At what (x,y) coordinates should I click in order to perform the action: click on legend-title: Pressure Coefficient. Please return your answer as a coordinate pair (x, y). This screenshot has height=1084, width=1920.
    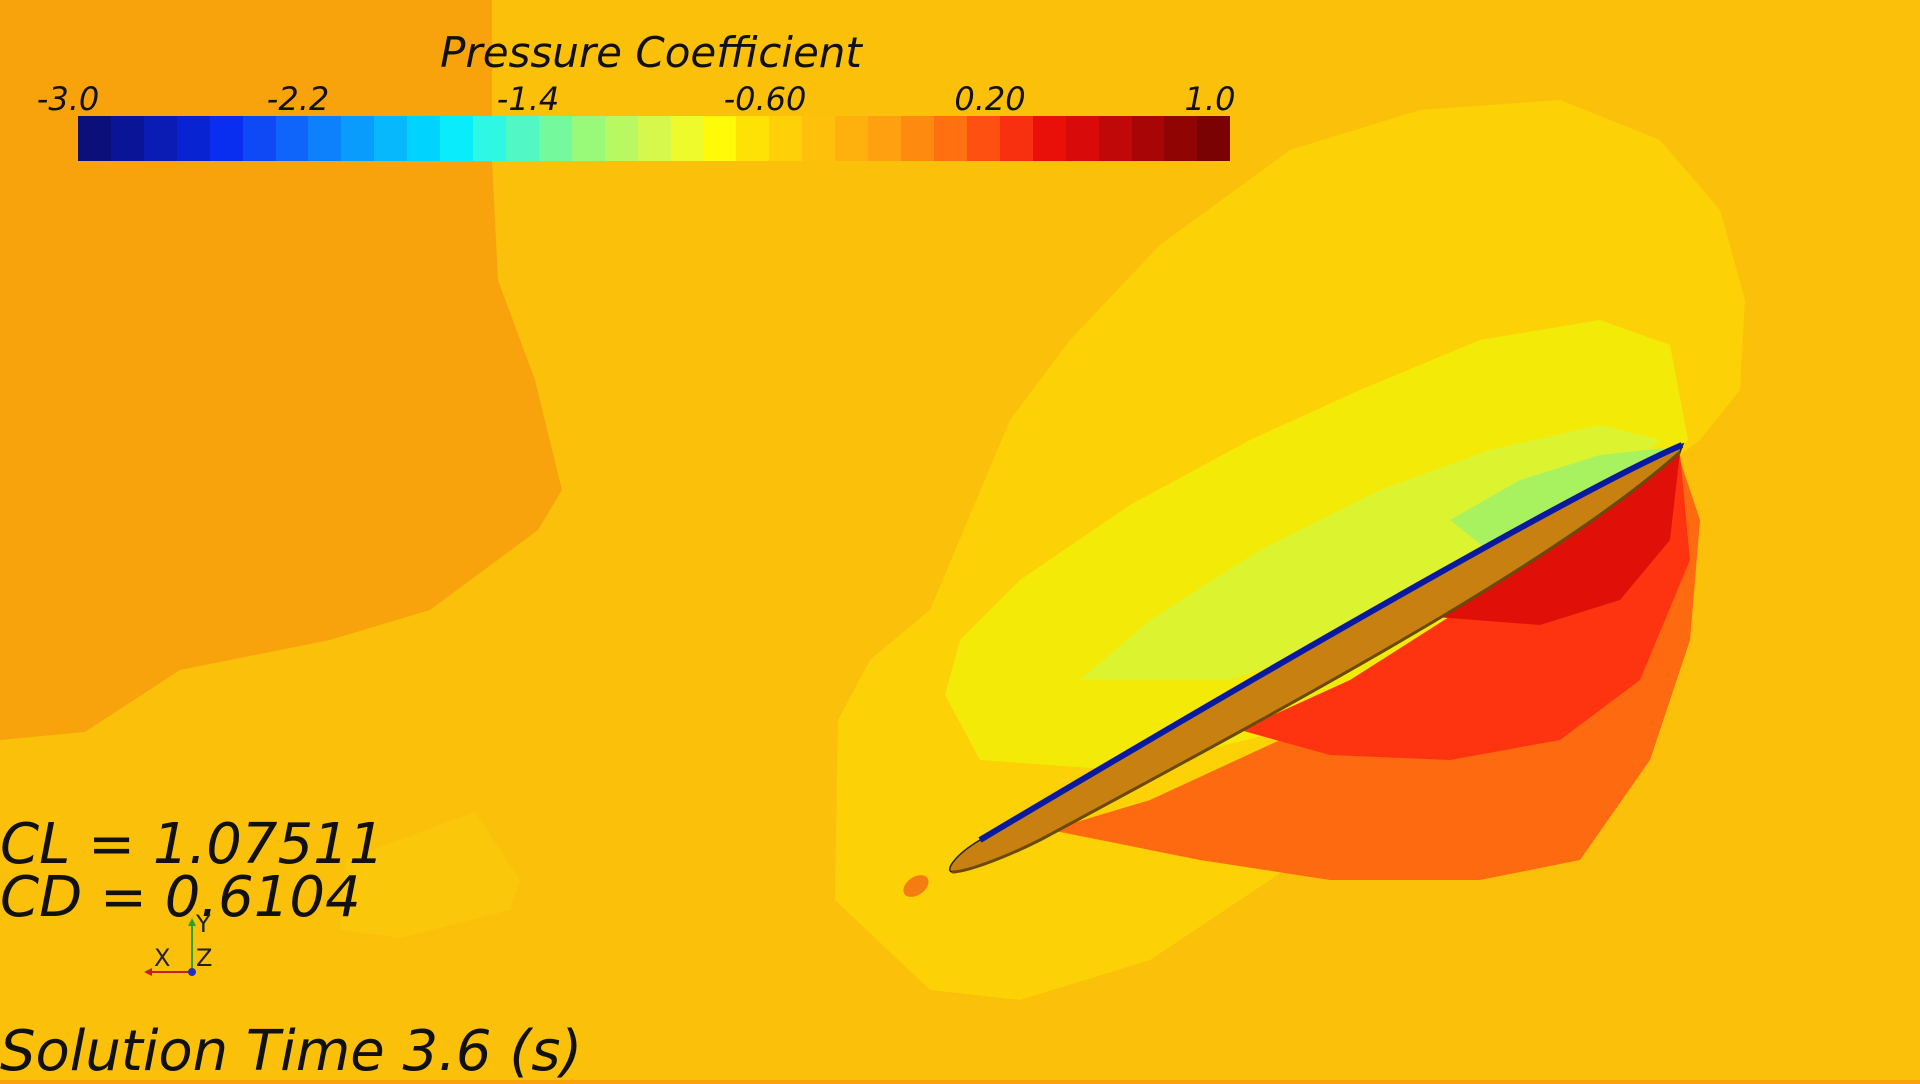
    Looking at the image, I should click on (651, 52).